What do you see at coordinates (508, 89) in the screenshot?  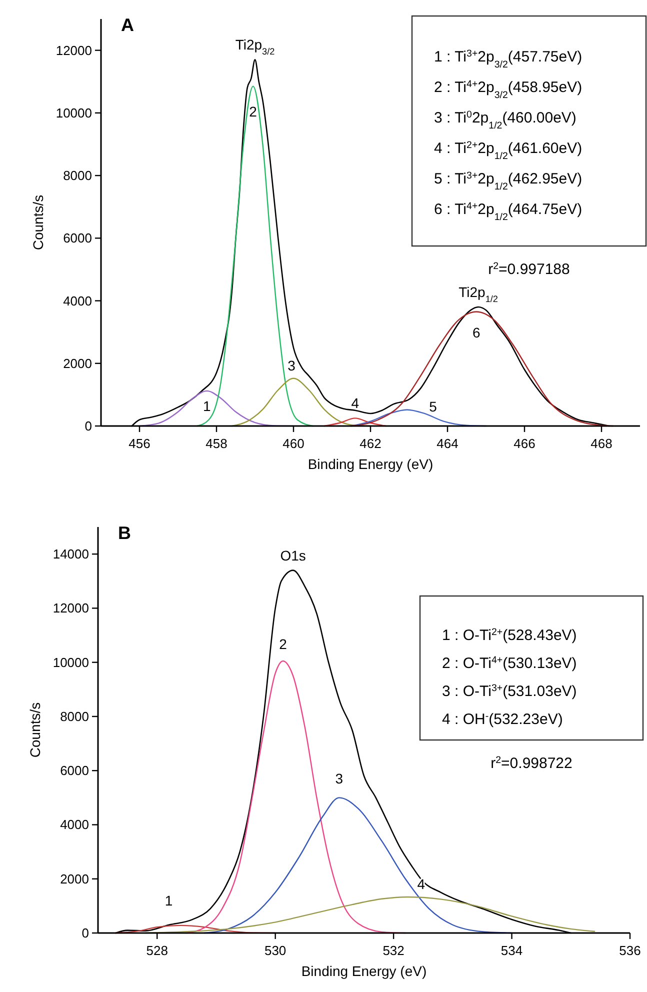 I see `annotation: 2 : Ti$^{4+}$2p$_{3/2}$(458.95eV)` at bounding box center [508, 89].